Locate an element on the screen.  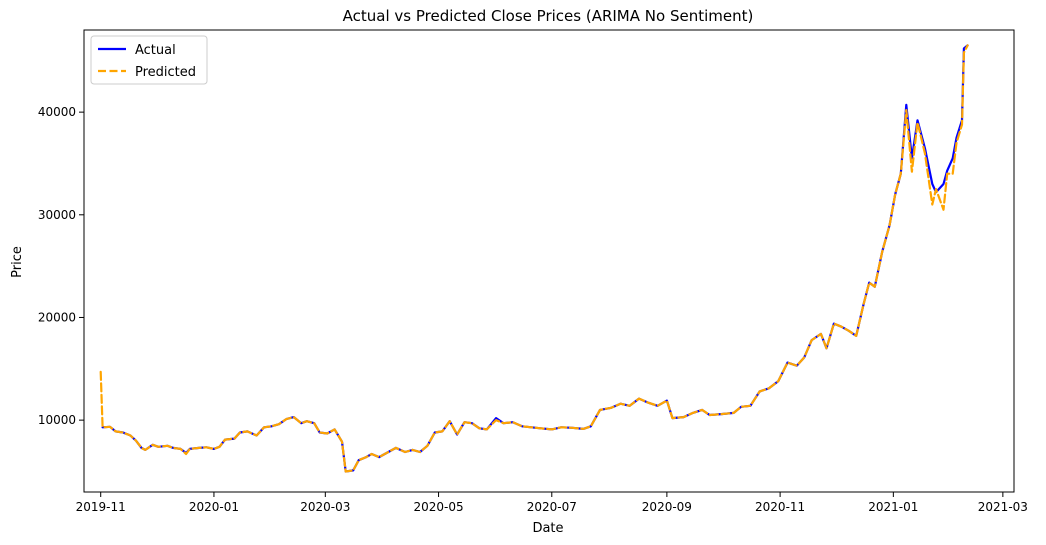
legend-label-predicted: Predicted is located at coordinates (165, 72).